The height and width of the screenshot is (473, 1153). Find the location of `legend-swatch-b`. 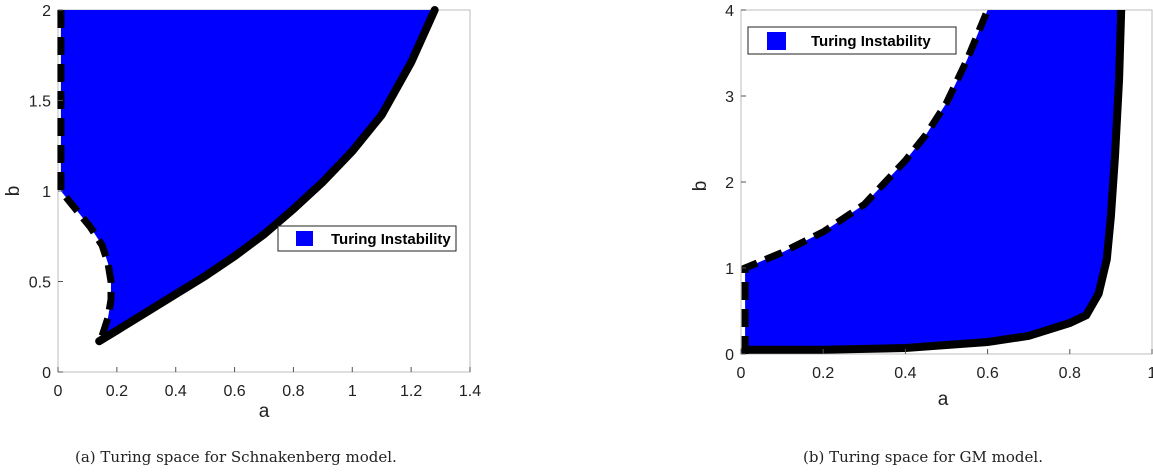

legend-swatch-b is located at coordinates (776, 41).